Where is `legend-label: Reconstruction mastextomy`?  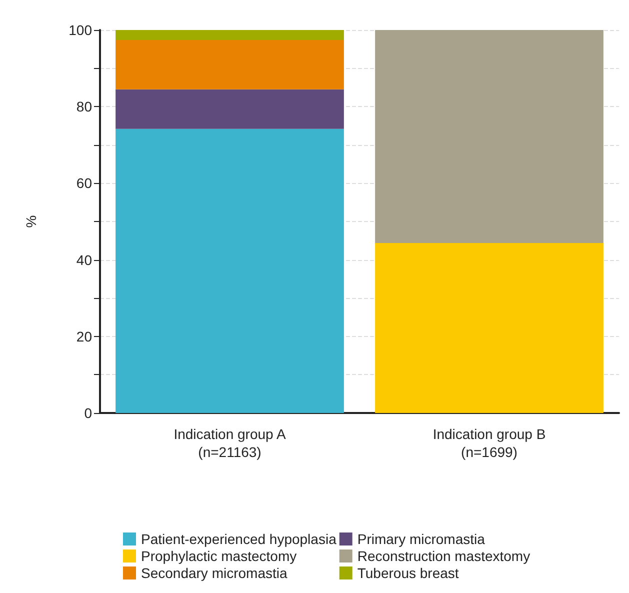 legend-label: Reconstruction mastextomy is located at coordinates (443, 556).